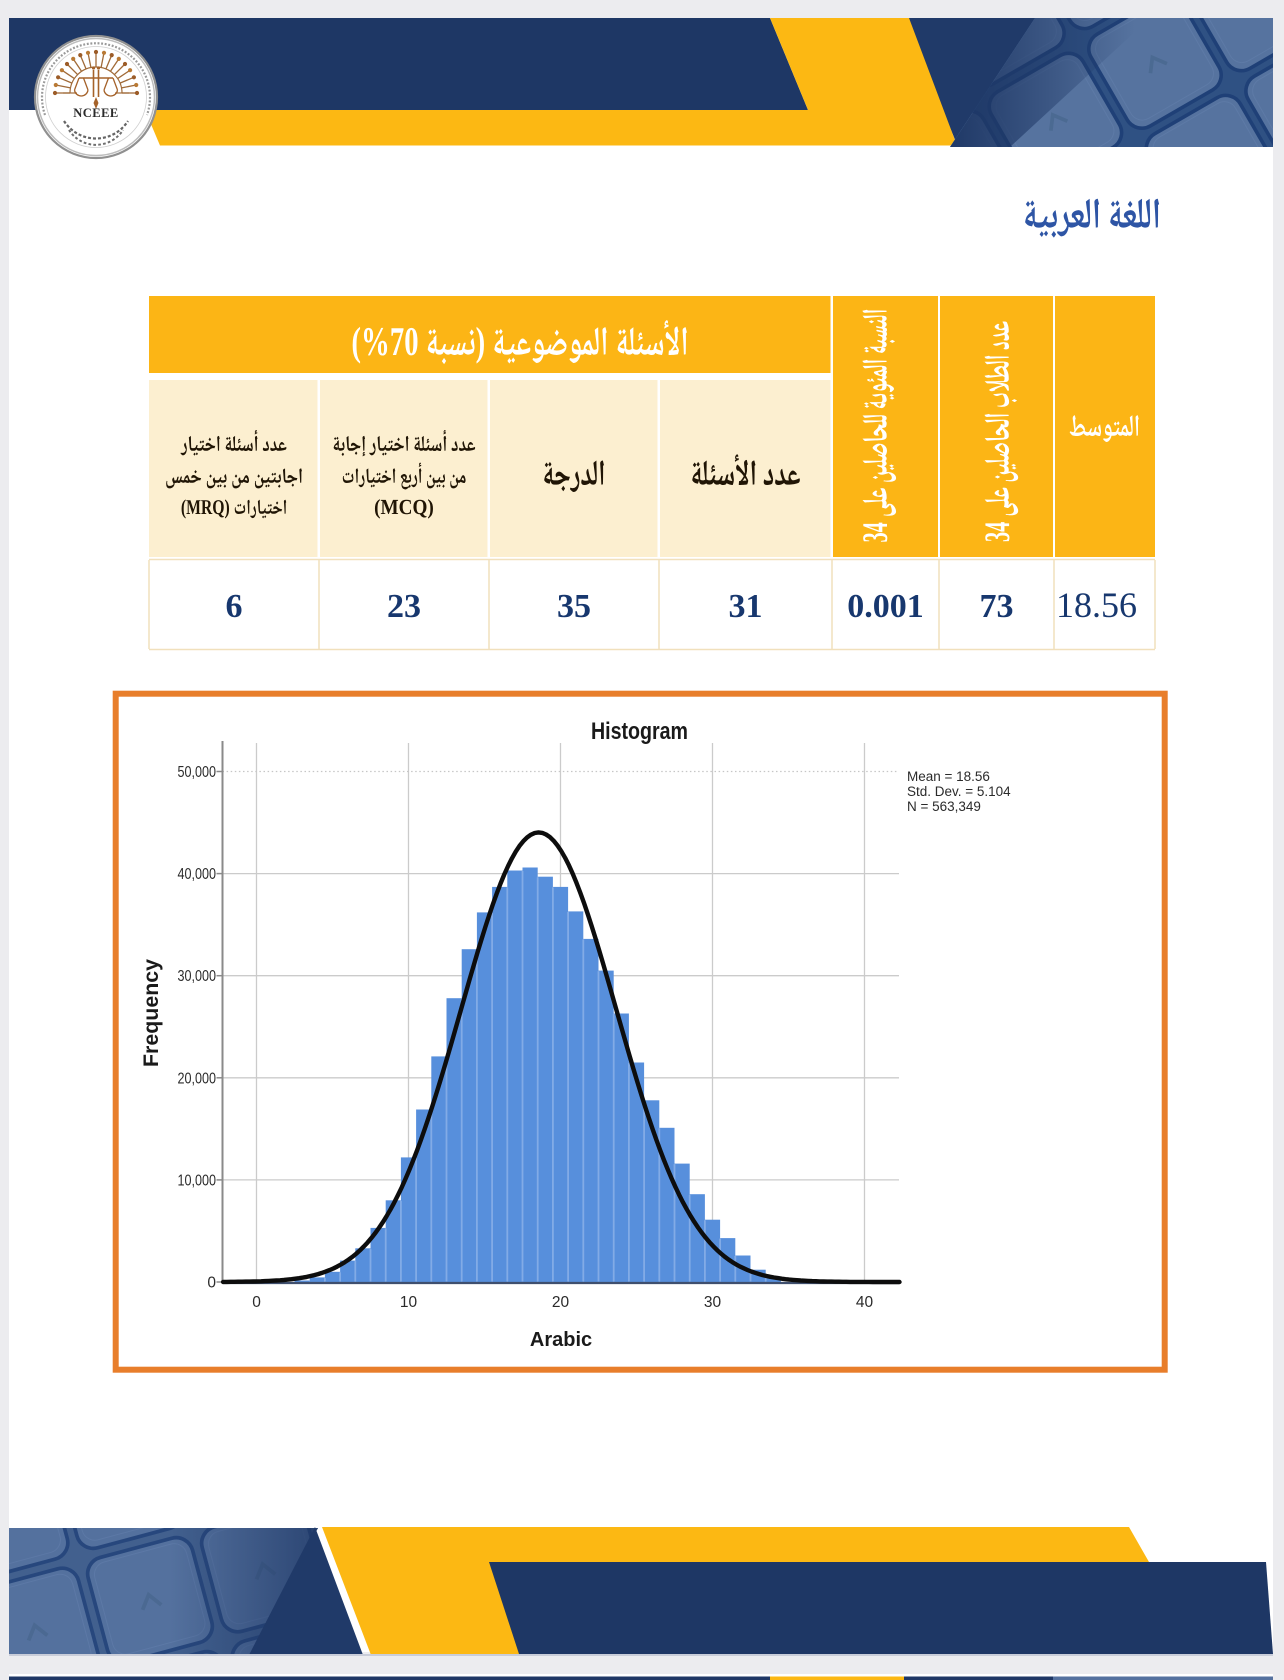  What do you see at coordinates (639, 731) in the screenshot?
I see `svg-text: Histogram` at bounding box center [639, 731].